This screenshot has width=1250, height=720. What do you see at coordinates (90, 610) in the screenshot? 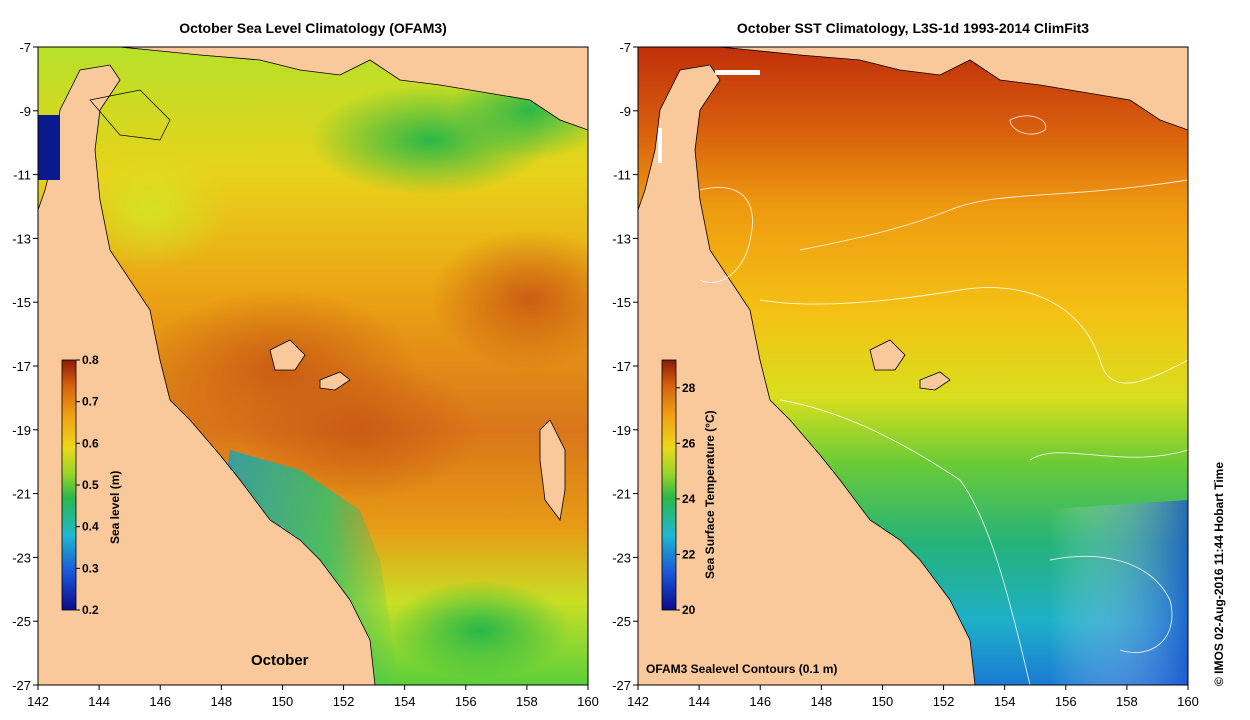
I see `colorbar-tick-label: 0.2` at bounding box center [90, 610].